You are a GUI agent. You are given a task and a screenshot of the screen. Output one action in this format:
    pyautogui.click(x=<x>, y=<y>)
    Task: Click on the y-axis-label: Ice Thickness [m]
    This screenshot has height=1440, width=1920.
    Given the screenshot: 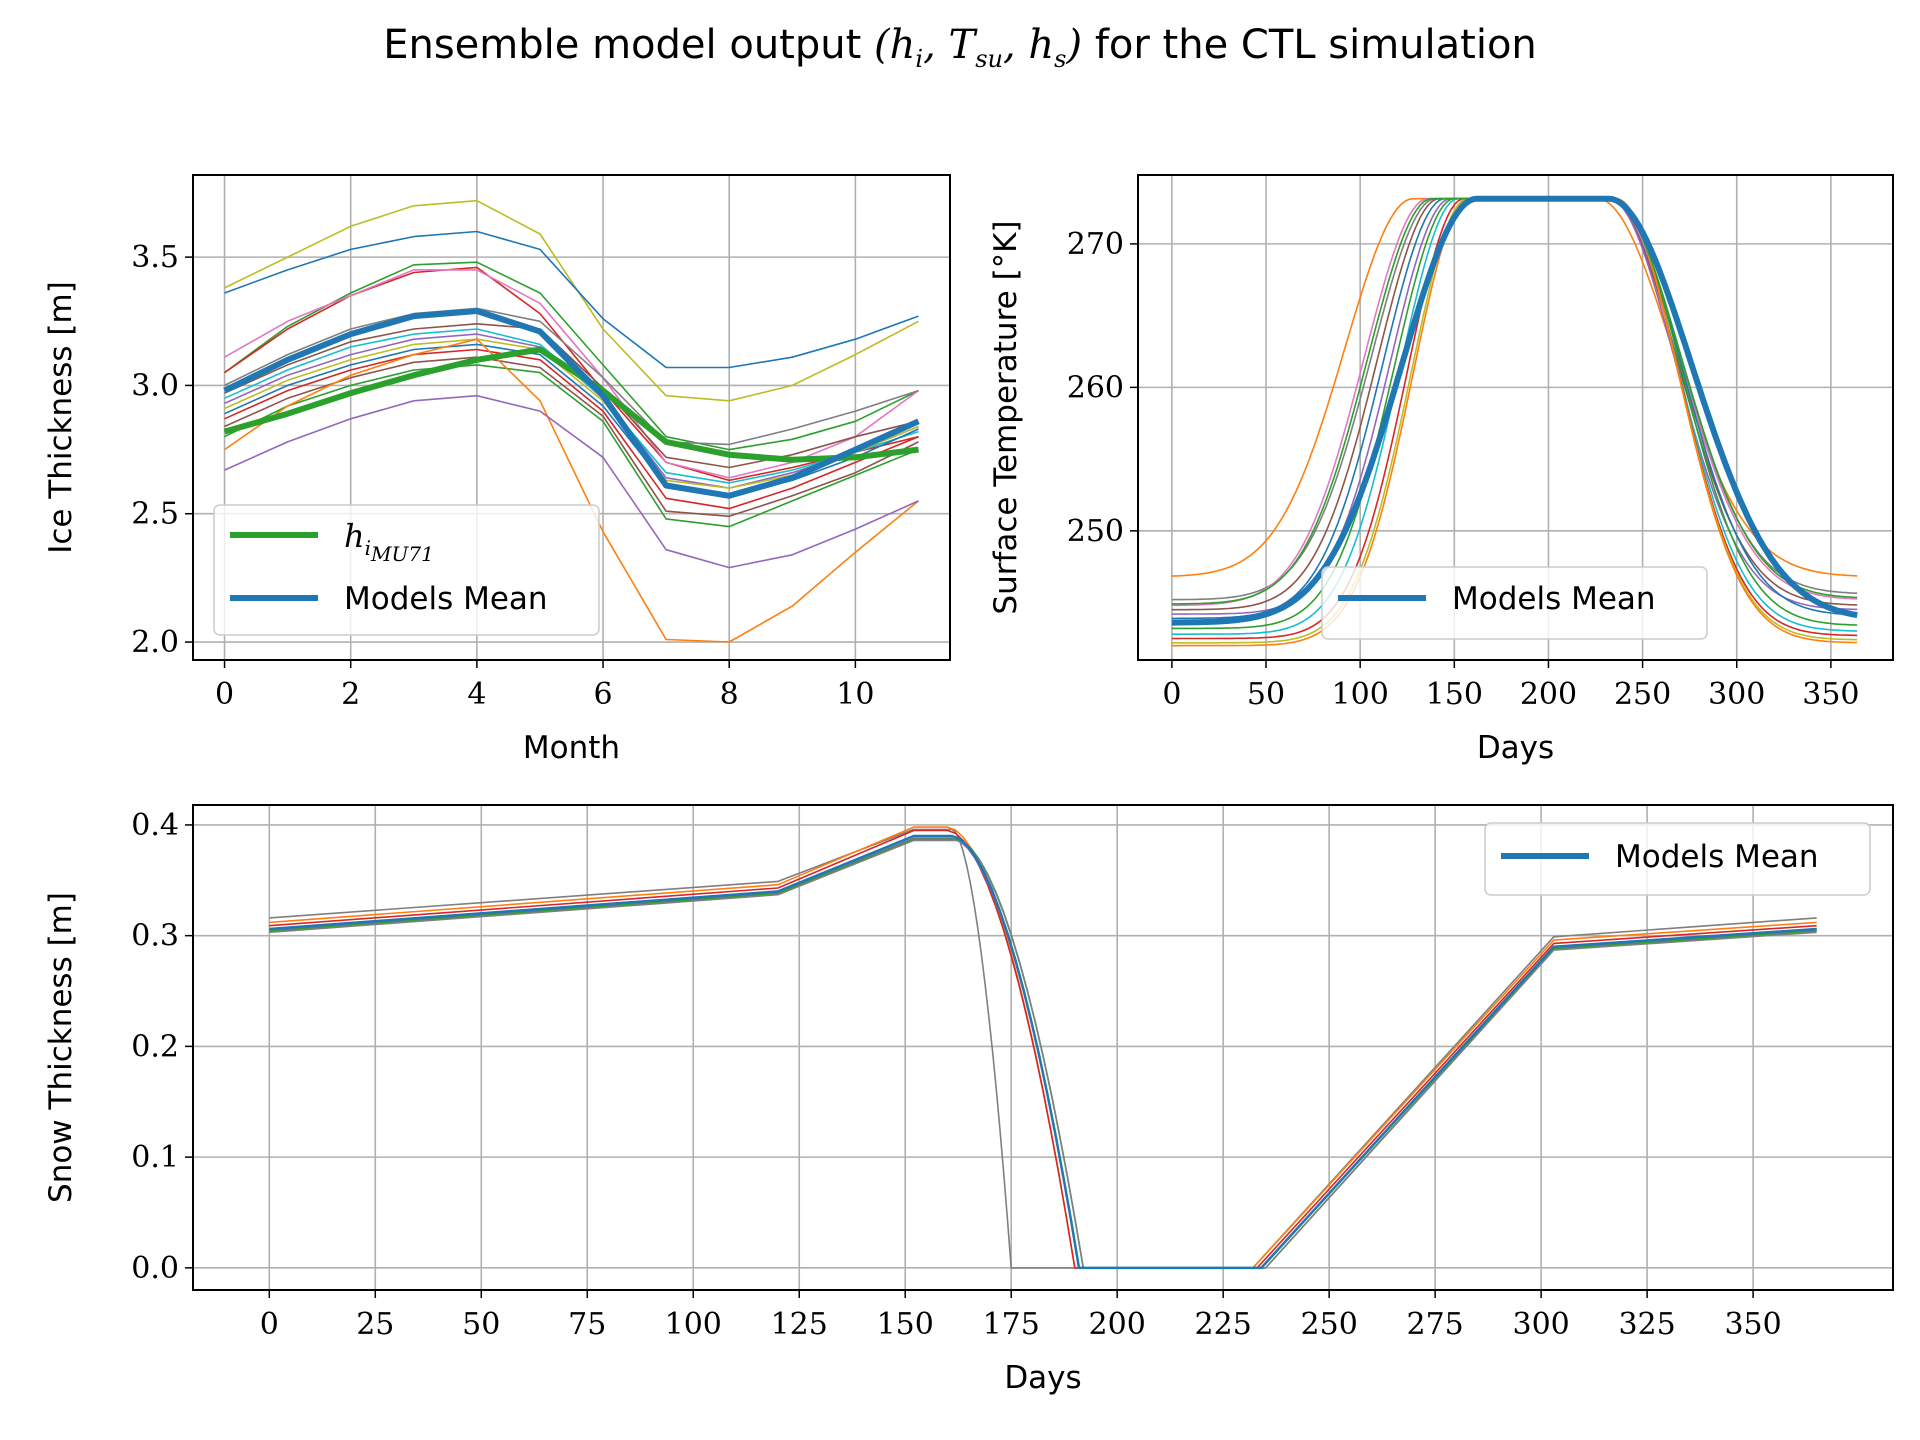 What is the action you would take?
    pyautogui.click(x=61, y=417)
    